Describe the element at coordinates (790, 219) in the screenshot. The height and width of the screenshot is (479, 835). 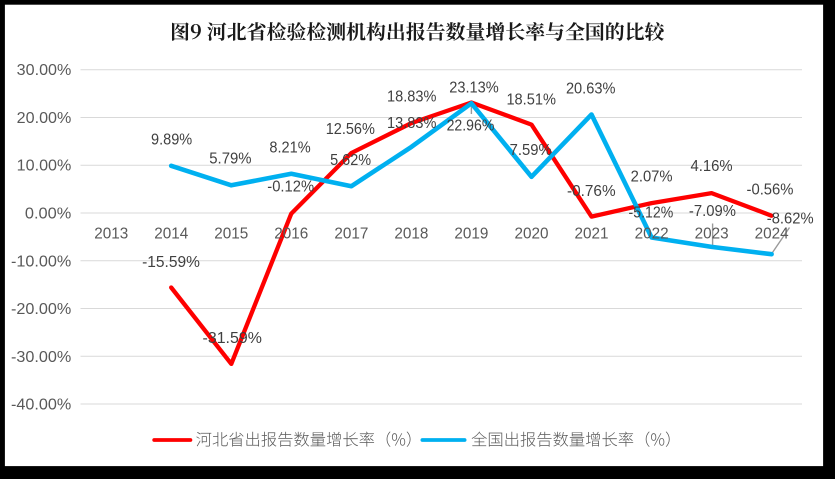
I see `svg-text: -8.62%` at that location.